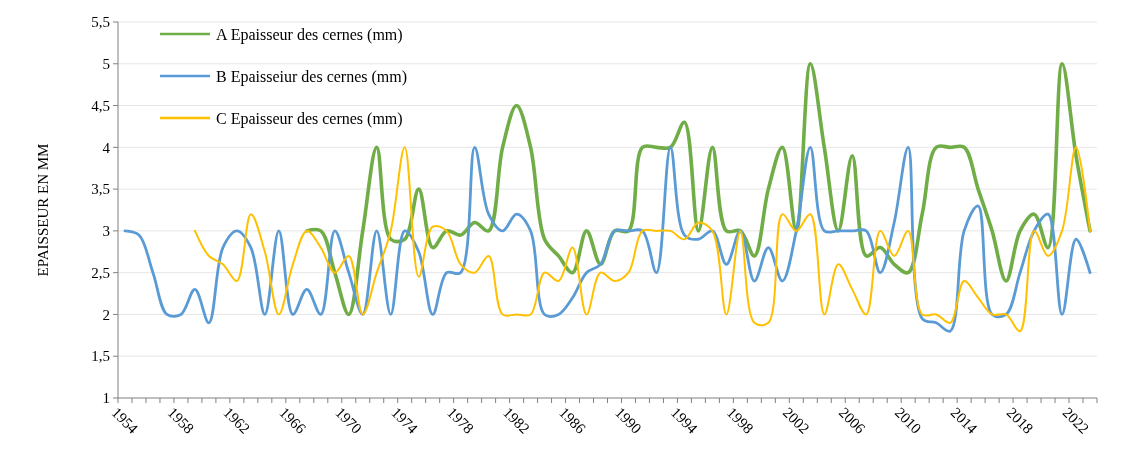 Image resolution: width=1122 pixels, height=471 pixels. I want to click on legend-label: B Epaisseiur des cernes (mm), so click(312, 76).